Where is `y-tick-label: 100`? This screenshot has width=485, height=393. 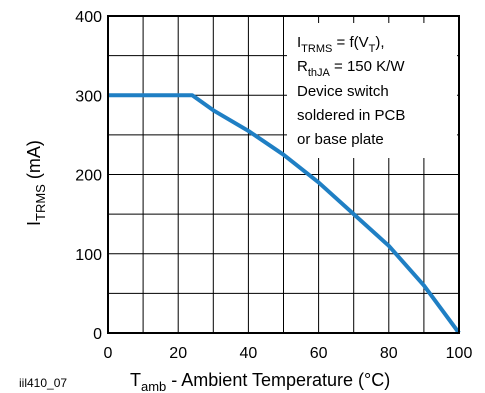
y-tick-label: 100 is located at coordinates (88, 255).